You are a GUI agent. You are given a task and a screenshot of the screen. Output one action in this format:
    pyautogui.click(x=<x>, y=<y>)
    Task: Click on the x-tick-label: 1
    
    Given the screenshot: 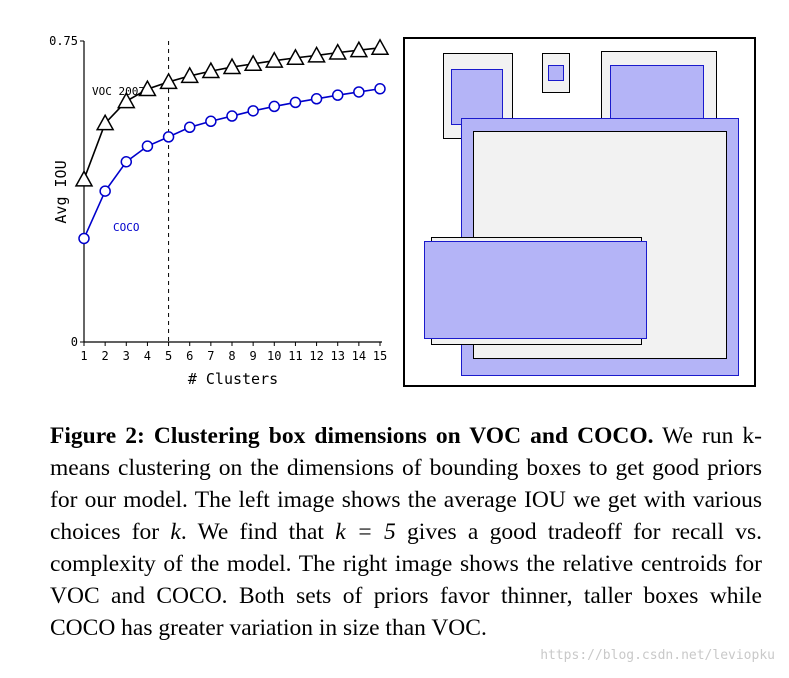 What is the action you would take?
    pyautogui.click(x=83, y=356)
    